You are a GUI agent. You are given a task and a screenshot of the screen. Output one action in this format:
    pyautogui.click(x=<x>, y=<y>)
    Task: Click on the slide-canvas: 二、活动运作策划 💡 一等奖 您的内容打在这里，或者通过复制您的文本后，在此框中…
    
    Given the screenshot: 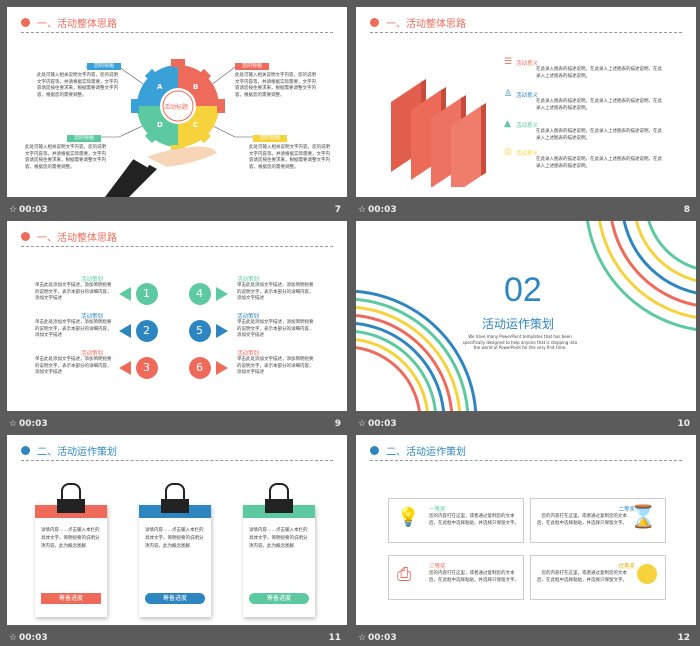 What is the action you would take?
    pyautogui.click(x=526, y=530)
    